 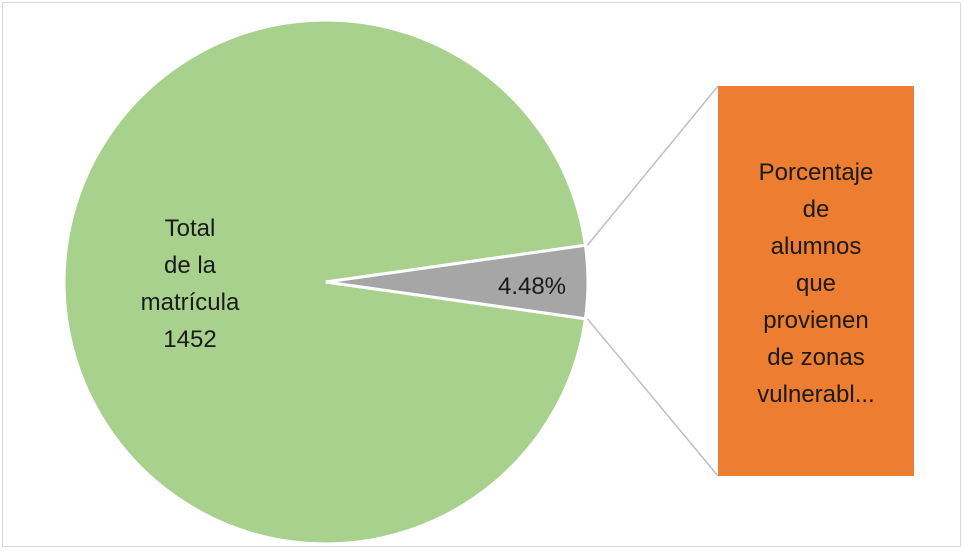 What do you see at coordinates (652, 281) in the screenshot?
I see `connector-lines` at bounding box center [652, 281].